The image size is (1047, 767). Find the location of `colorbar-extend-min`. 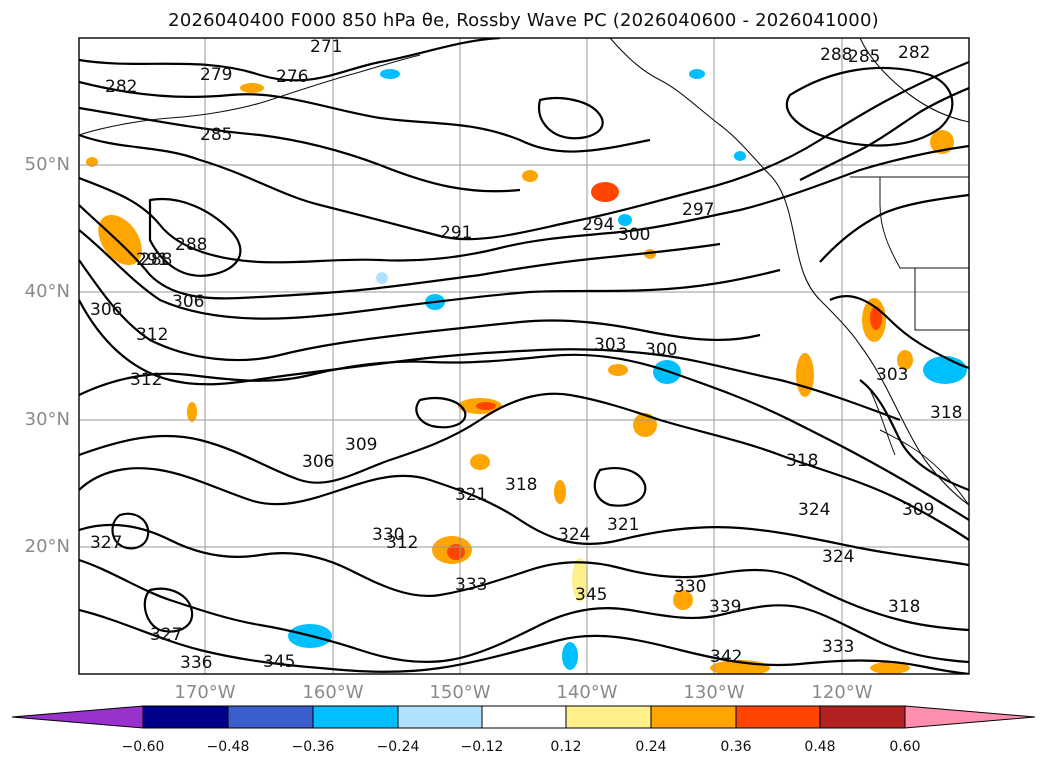

colorbar-extend-min is located at coordinates (77, 717).